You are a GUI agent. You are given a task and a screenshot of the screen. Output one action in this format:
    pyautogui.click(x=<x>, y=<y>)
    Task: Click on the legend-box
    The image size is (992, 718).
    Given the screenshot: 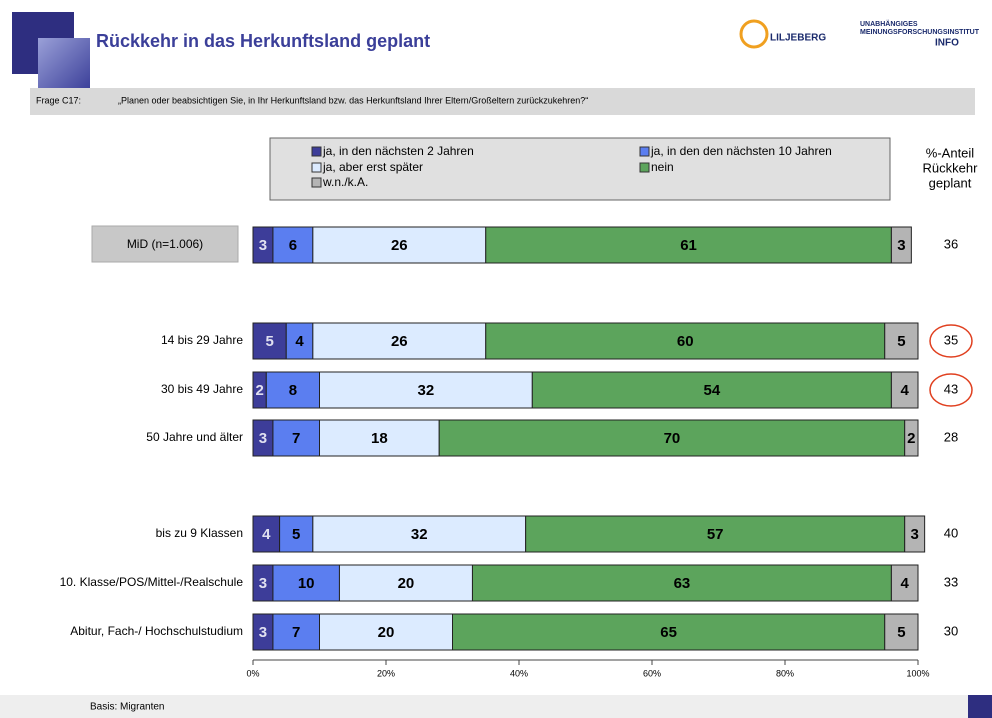 What is the action you would take?
    pyautogui.click(x=580, y=169)
    